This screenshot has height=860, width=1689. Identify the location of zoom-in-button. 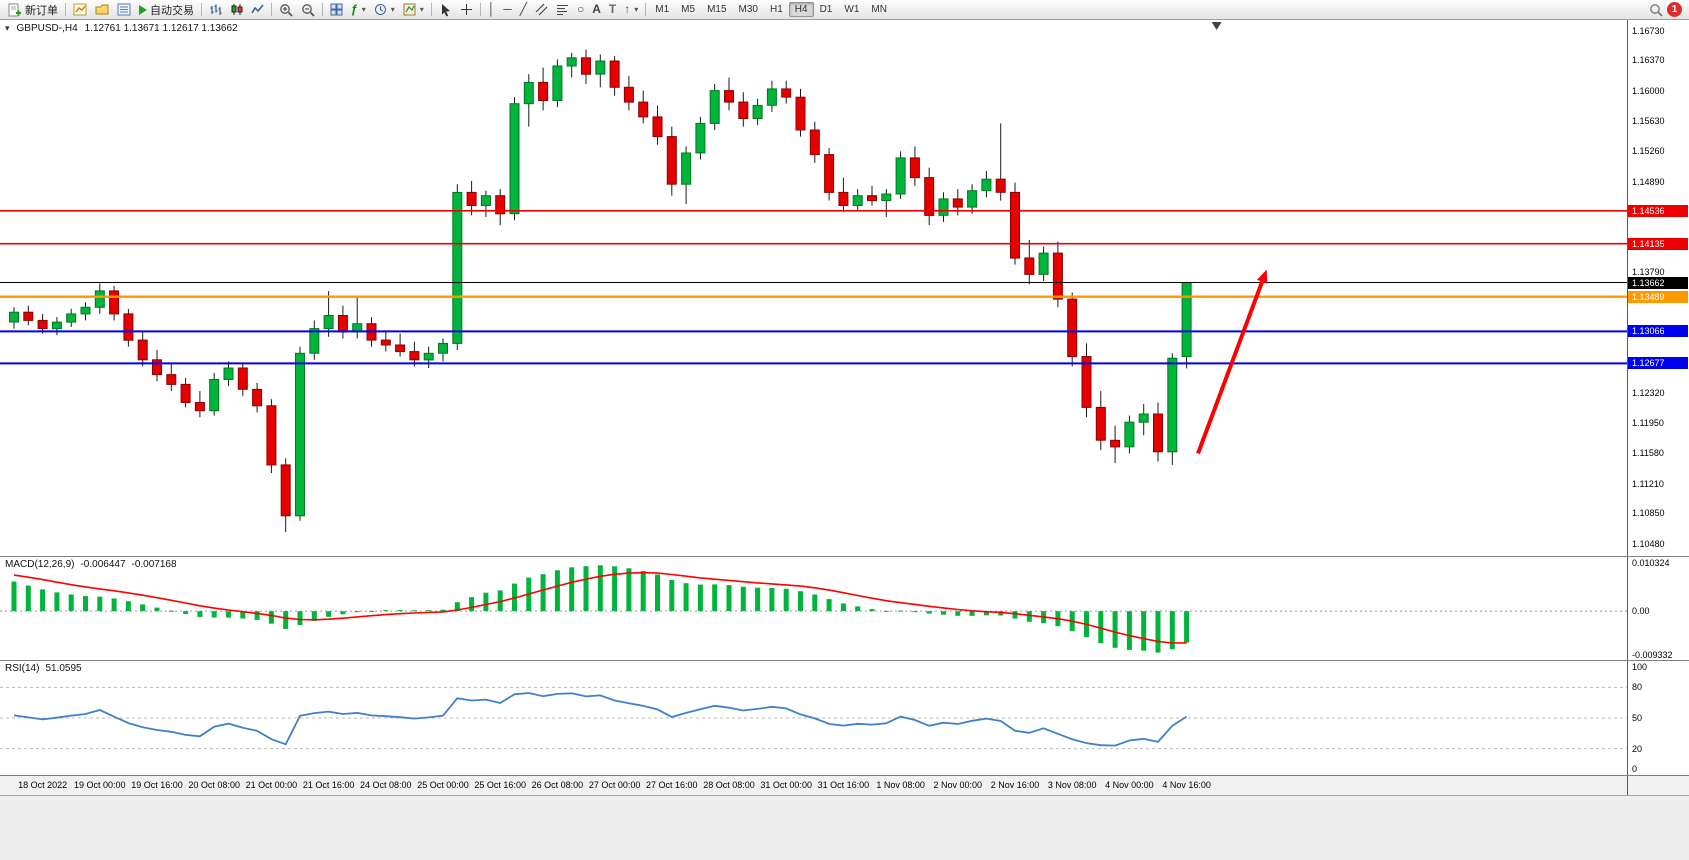
(286, 9).